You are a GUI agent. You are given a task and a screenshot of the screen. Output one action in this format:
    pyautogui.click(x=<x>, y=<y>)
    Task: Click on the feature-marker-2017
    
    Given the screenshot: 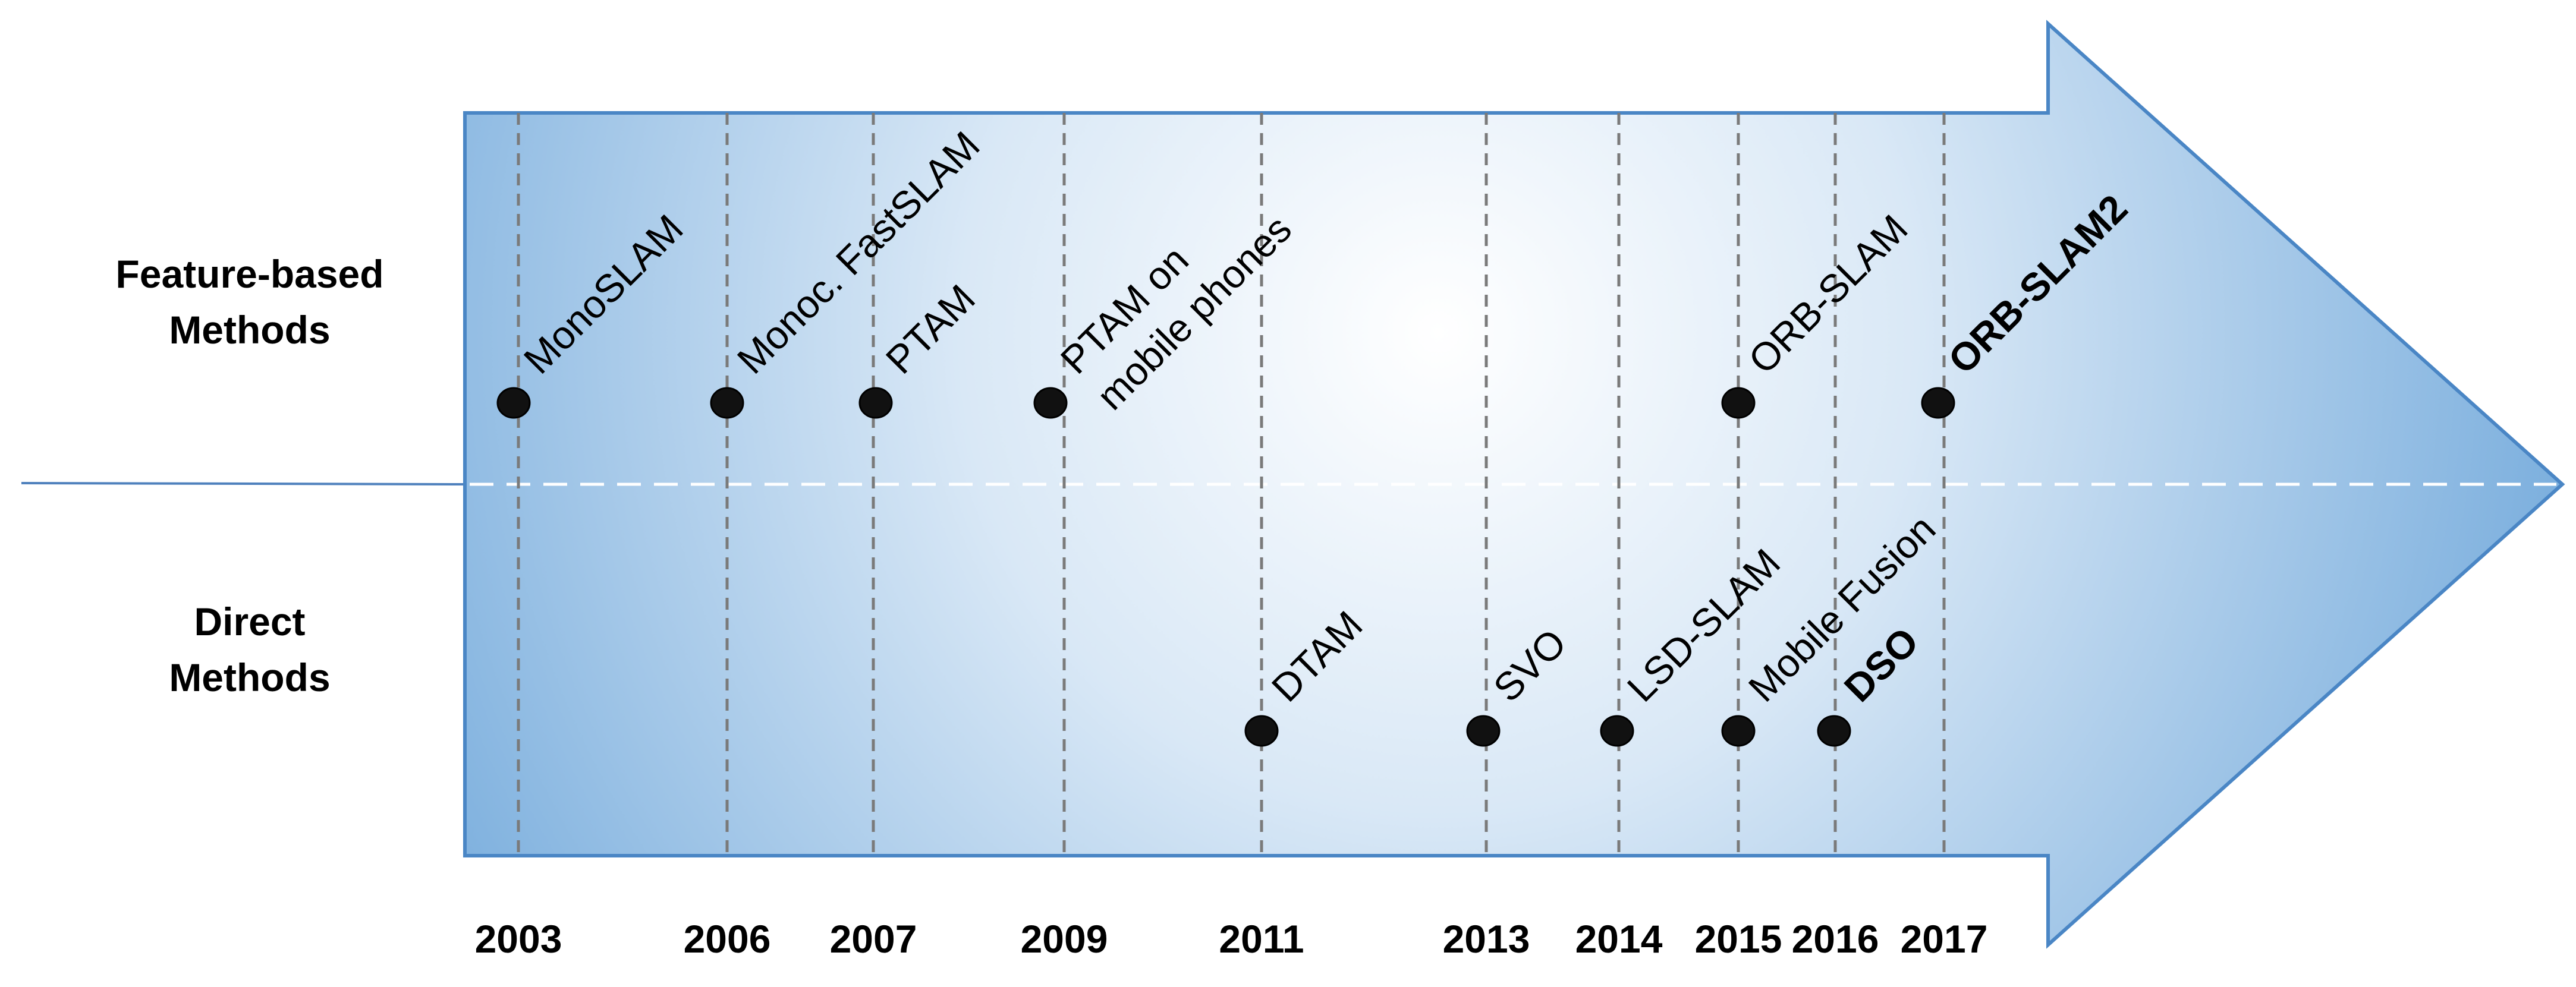 What is the action you would take?
    pyautogui.click(x=1938, y=403)
    